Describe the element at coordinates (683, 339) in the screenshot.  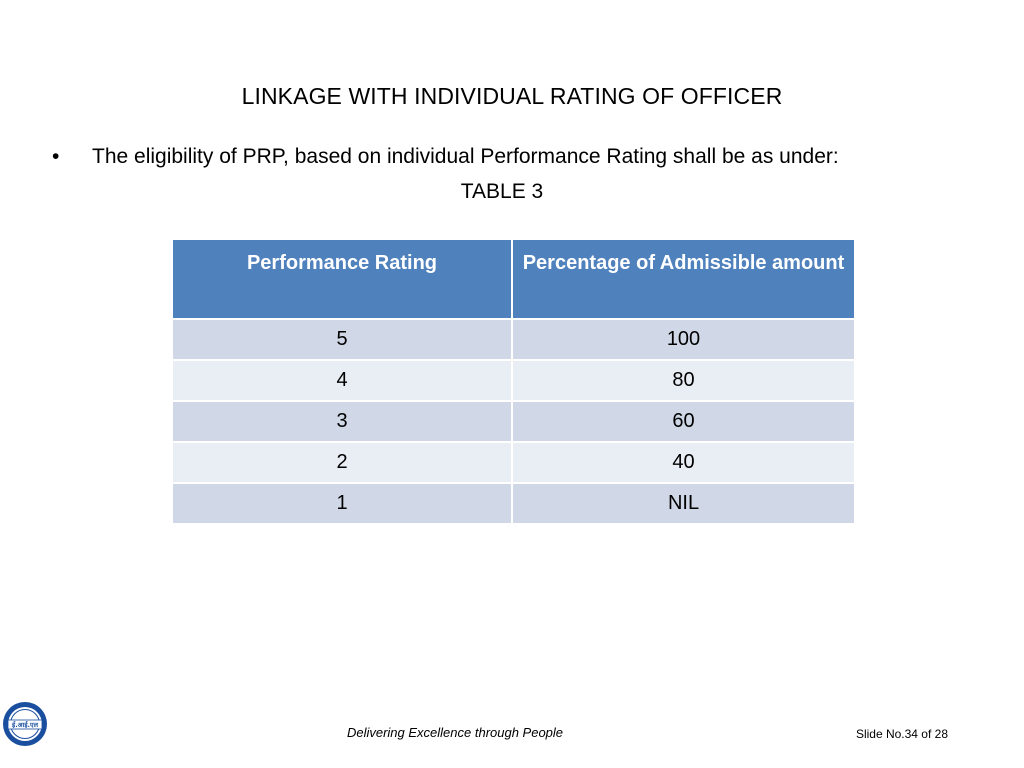
I see `percentage-cell: 100` at that location.